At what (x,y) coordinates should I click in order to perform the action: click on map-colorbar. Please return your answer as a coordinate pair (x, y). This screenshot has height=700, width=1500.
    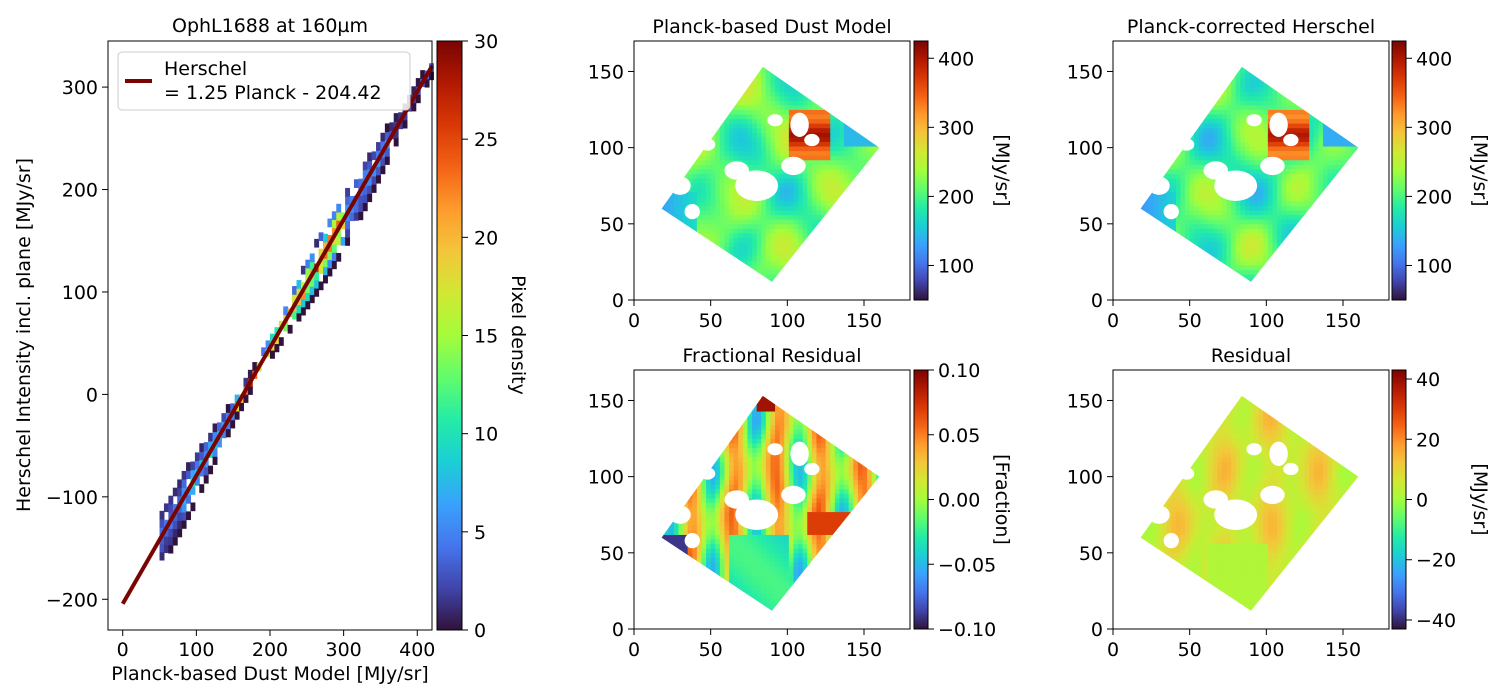
    Looking at the image, I should click on (1399, 170).